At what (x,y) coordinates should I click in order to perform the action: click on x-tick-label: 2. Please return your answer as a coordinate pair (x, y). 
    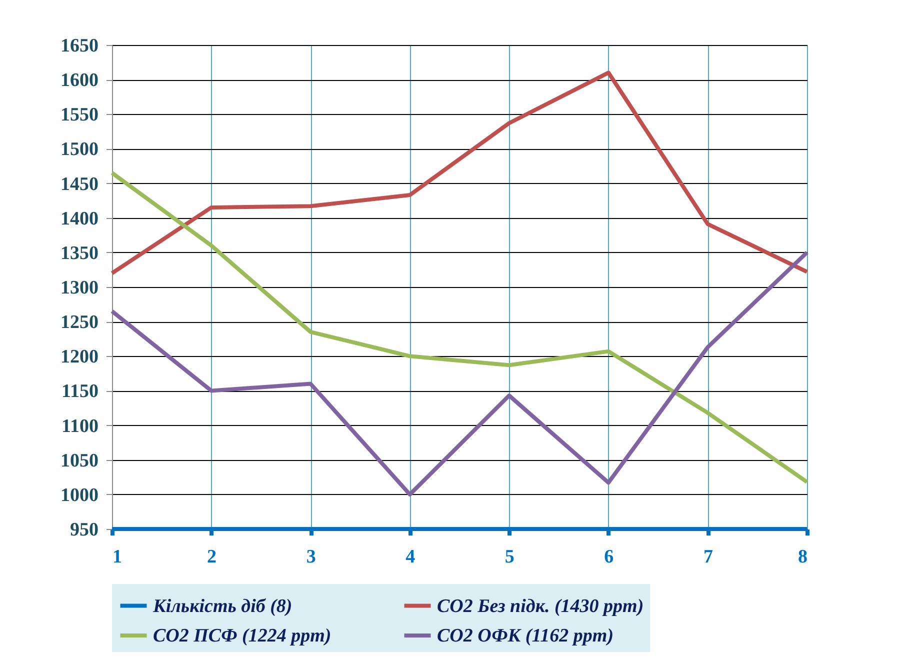
    Looking at the image, I should click on (212, 557).